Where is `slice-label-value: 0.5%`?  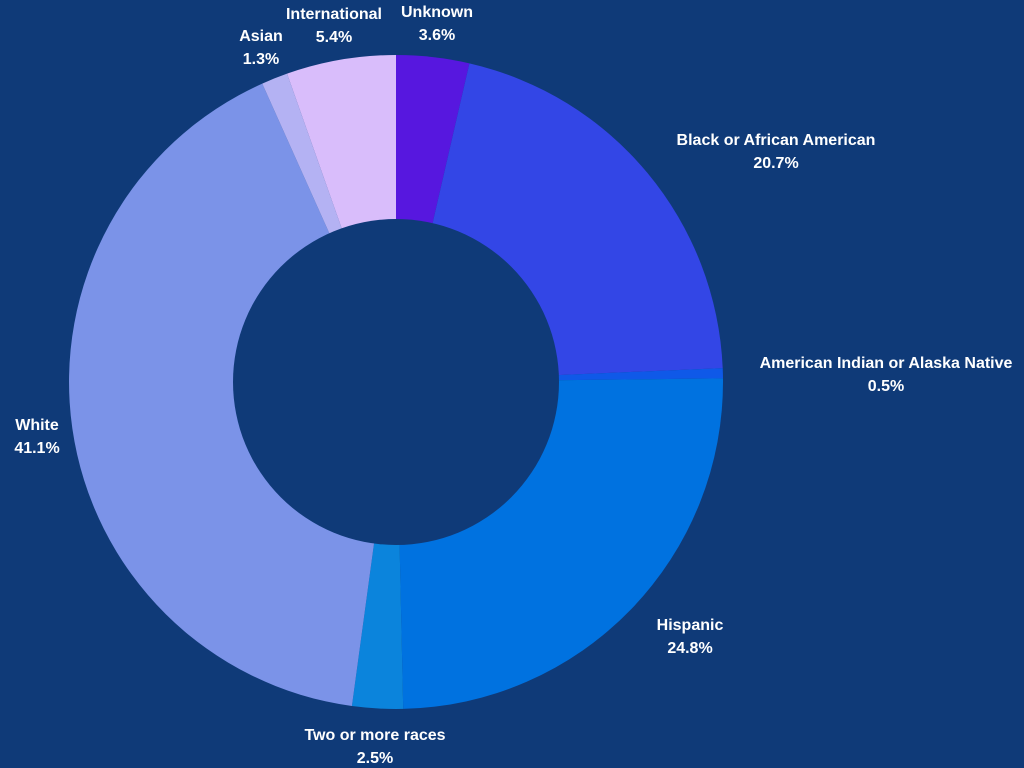 slice-label-value: 0.5% is located at coordinates (886, 386).